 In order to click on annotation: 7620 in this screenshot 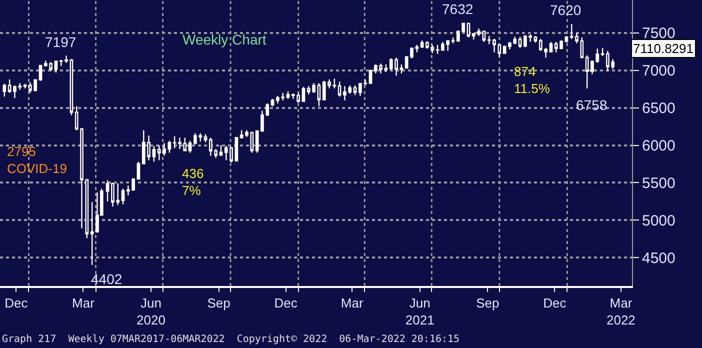, I will do `click(566, 10)`.